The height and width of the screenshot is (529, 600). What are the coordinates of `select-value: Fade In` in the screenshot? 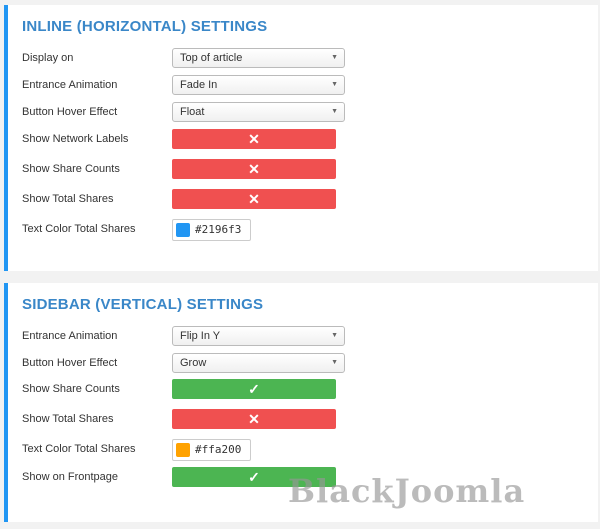 It's located at (199, 85).